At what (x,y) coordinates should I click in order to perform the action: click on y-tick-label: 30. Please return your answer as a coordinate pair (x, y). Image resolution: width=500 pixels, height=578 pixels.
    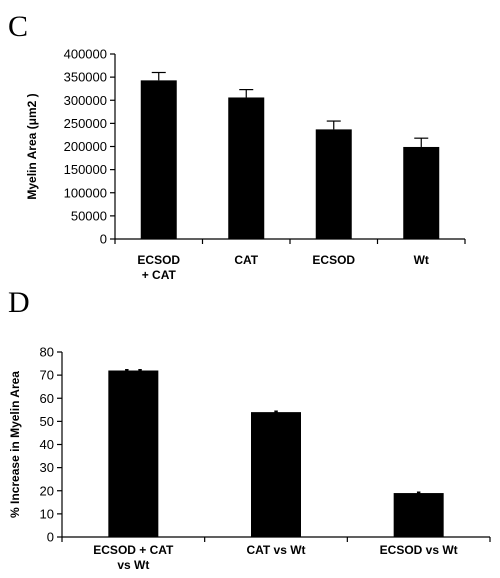
    Looking at the image, I should click on (47, 467).